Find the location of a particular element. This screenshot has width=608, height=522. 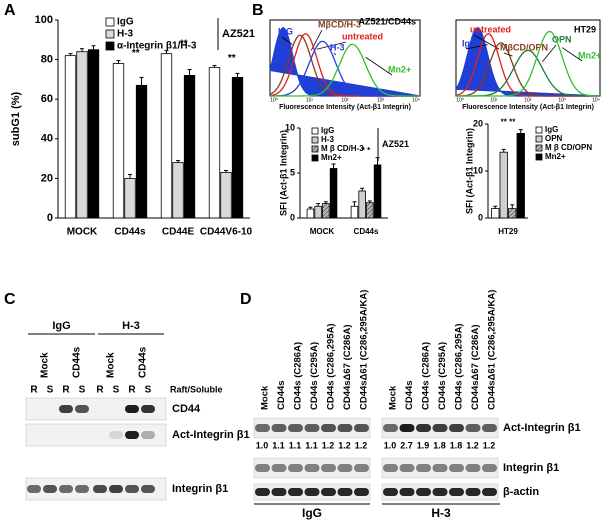

y-axis-label: subG1 (%) is located at coordinates (16, 118).